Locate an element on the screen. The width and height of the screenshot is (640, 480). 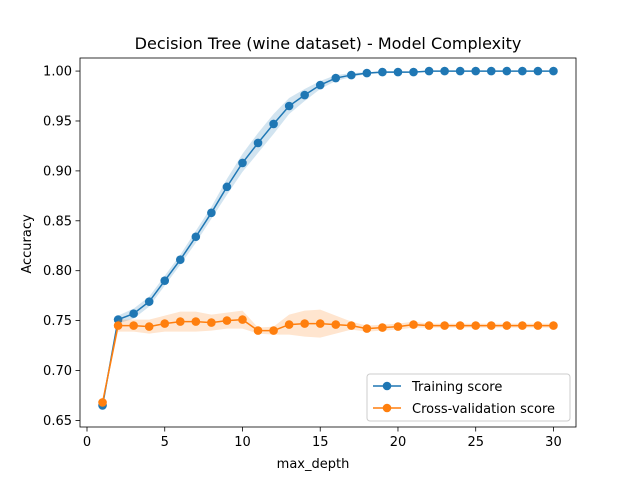
legend-box is located at coordinates (468, 397).